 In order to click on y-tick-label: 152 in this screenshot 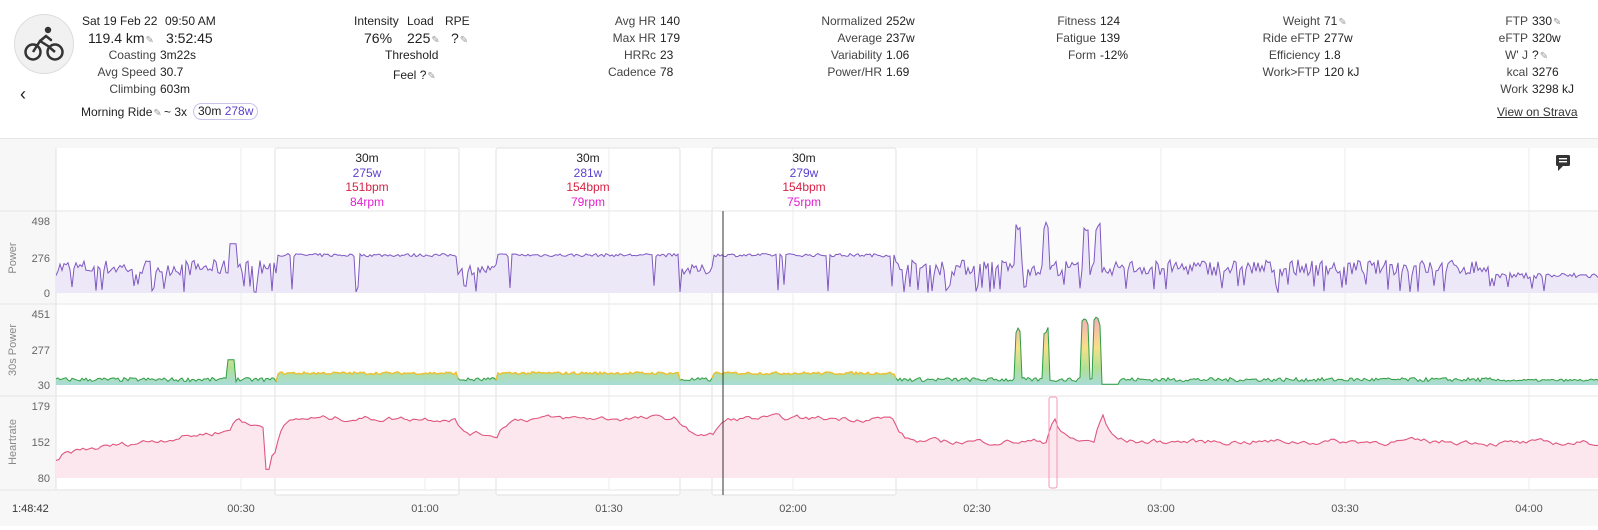, I will do `click(41, 443)`.